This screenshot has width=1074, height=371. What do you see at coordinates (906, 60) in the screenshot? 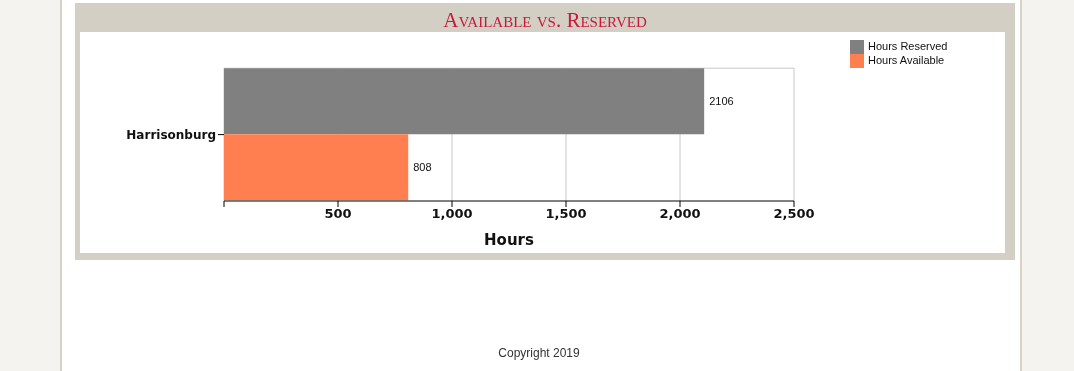
I see `legend-label: Hours Available` at bounding box center [906, 60].